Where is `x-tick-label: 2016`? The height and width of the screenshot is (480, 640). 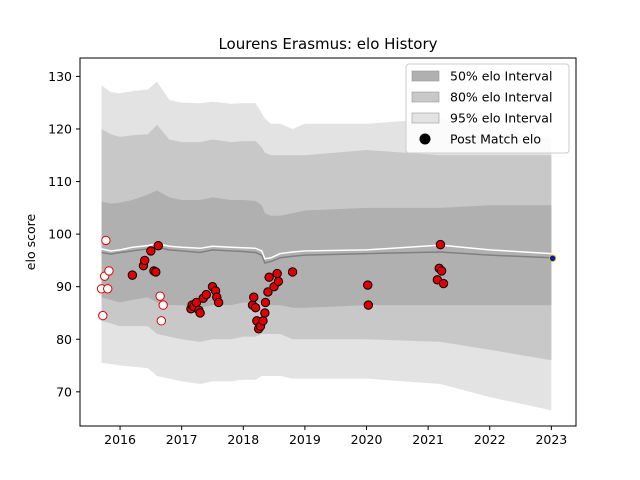 x-tick-label: 2016 is located at coordinates (120, 439).